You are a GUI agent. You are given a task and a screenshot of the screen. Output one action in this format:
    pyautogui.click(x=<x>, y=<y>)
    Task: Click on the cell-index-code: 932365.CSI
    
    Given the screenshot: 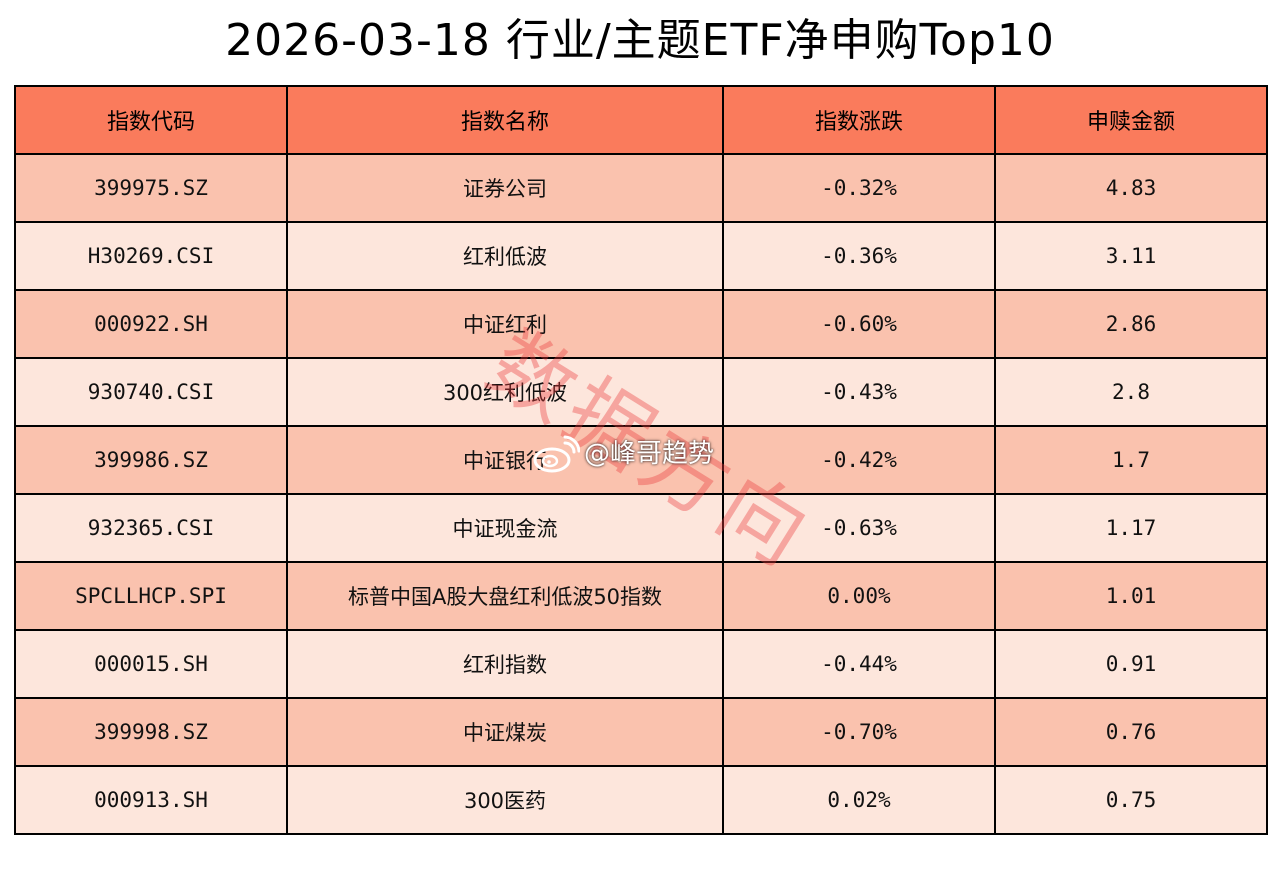 What is the action you would take?
    pyautogui.click(x=151, y=528)
    